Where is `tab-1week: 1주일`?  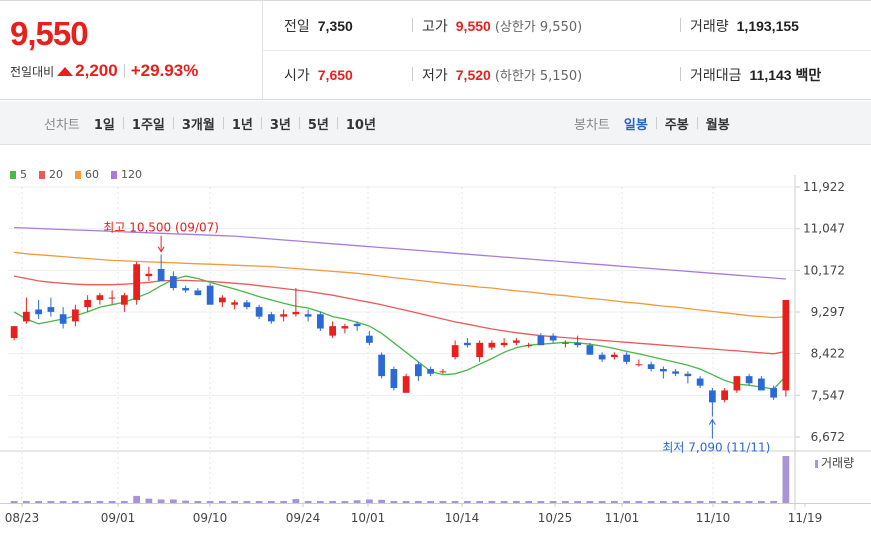
tab-1week: 1주일 is located at coordinates (148, 125).